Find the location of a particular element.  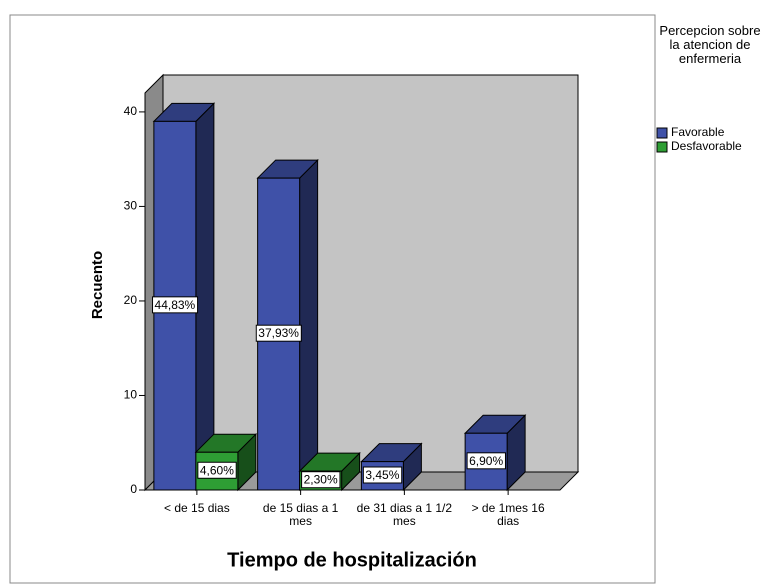

value-label: 44,83% is located at coordinates (175, 305).